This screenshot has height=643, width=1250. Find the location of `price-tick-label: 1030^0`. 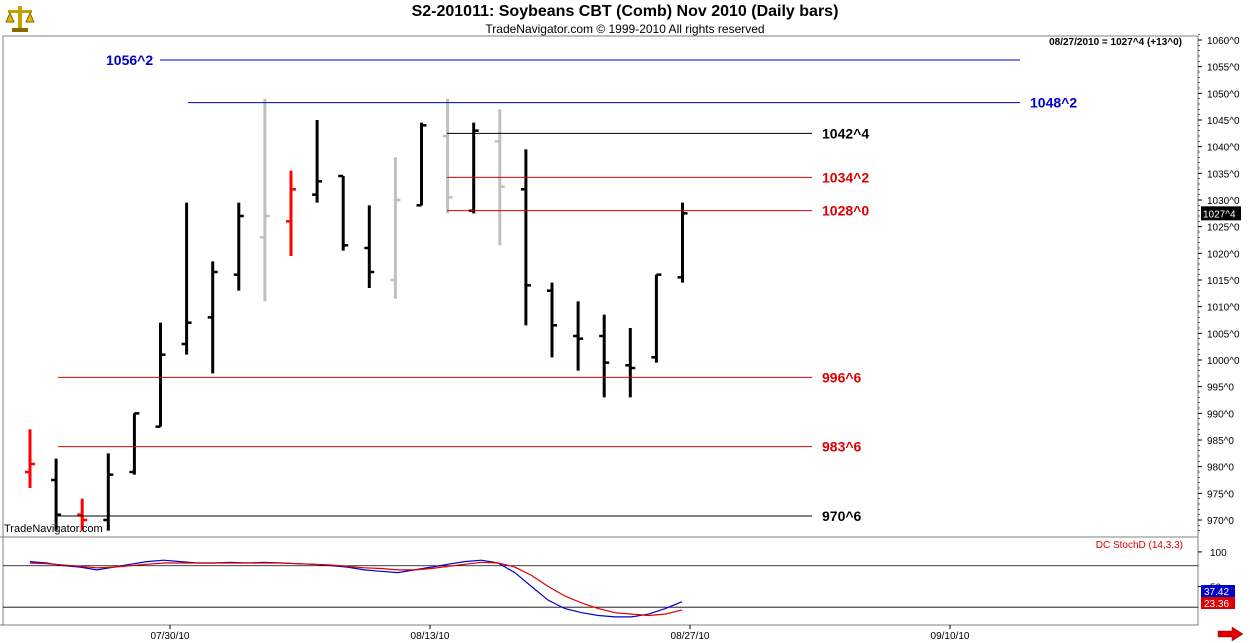

price-tick-label: 1030^0 is located at coordinates (1223, 201).